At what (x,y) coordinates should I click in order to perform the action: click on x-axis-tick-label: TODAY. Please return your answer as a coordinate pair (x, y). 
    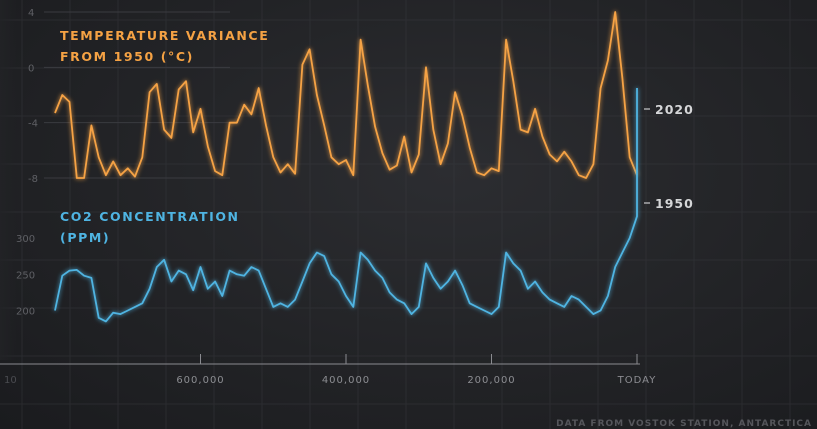
    Looking at the image, I should click on (637, 380).